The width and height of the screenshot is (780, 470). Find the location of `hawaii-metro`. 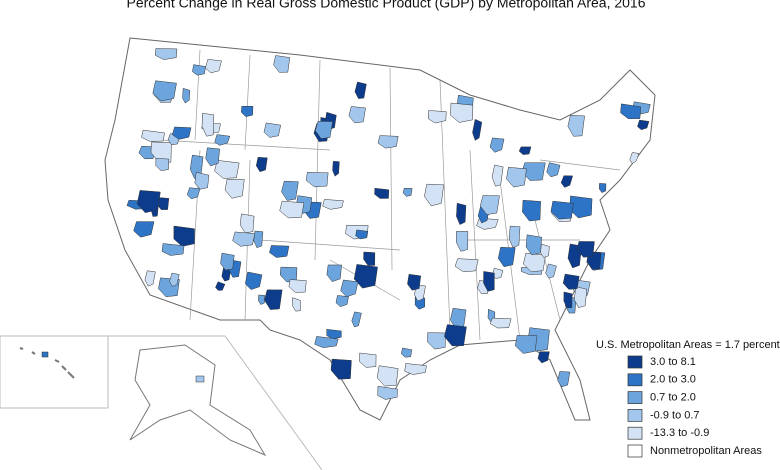

hawaii-metro is located at coordinates (45, 354).